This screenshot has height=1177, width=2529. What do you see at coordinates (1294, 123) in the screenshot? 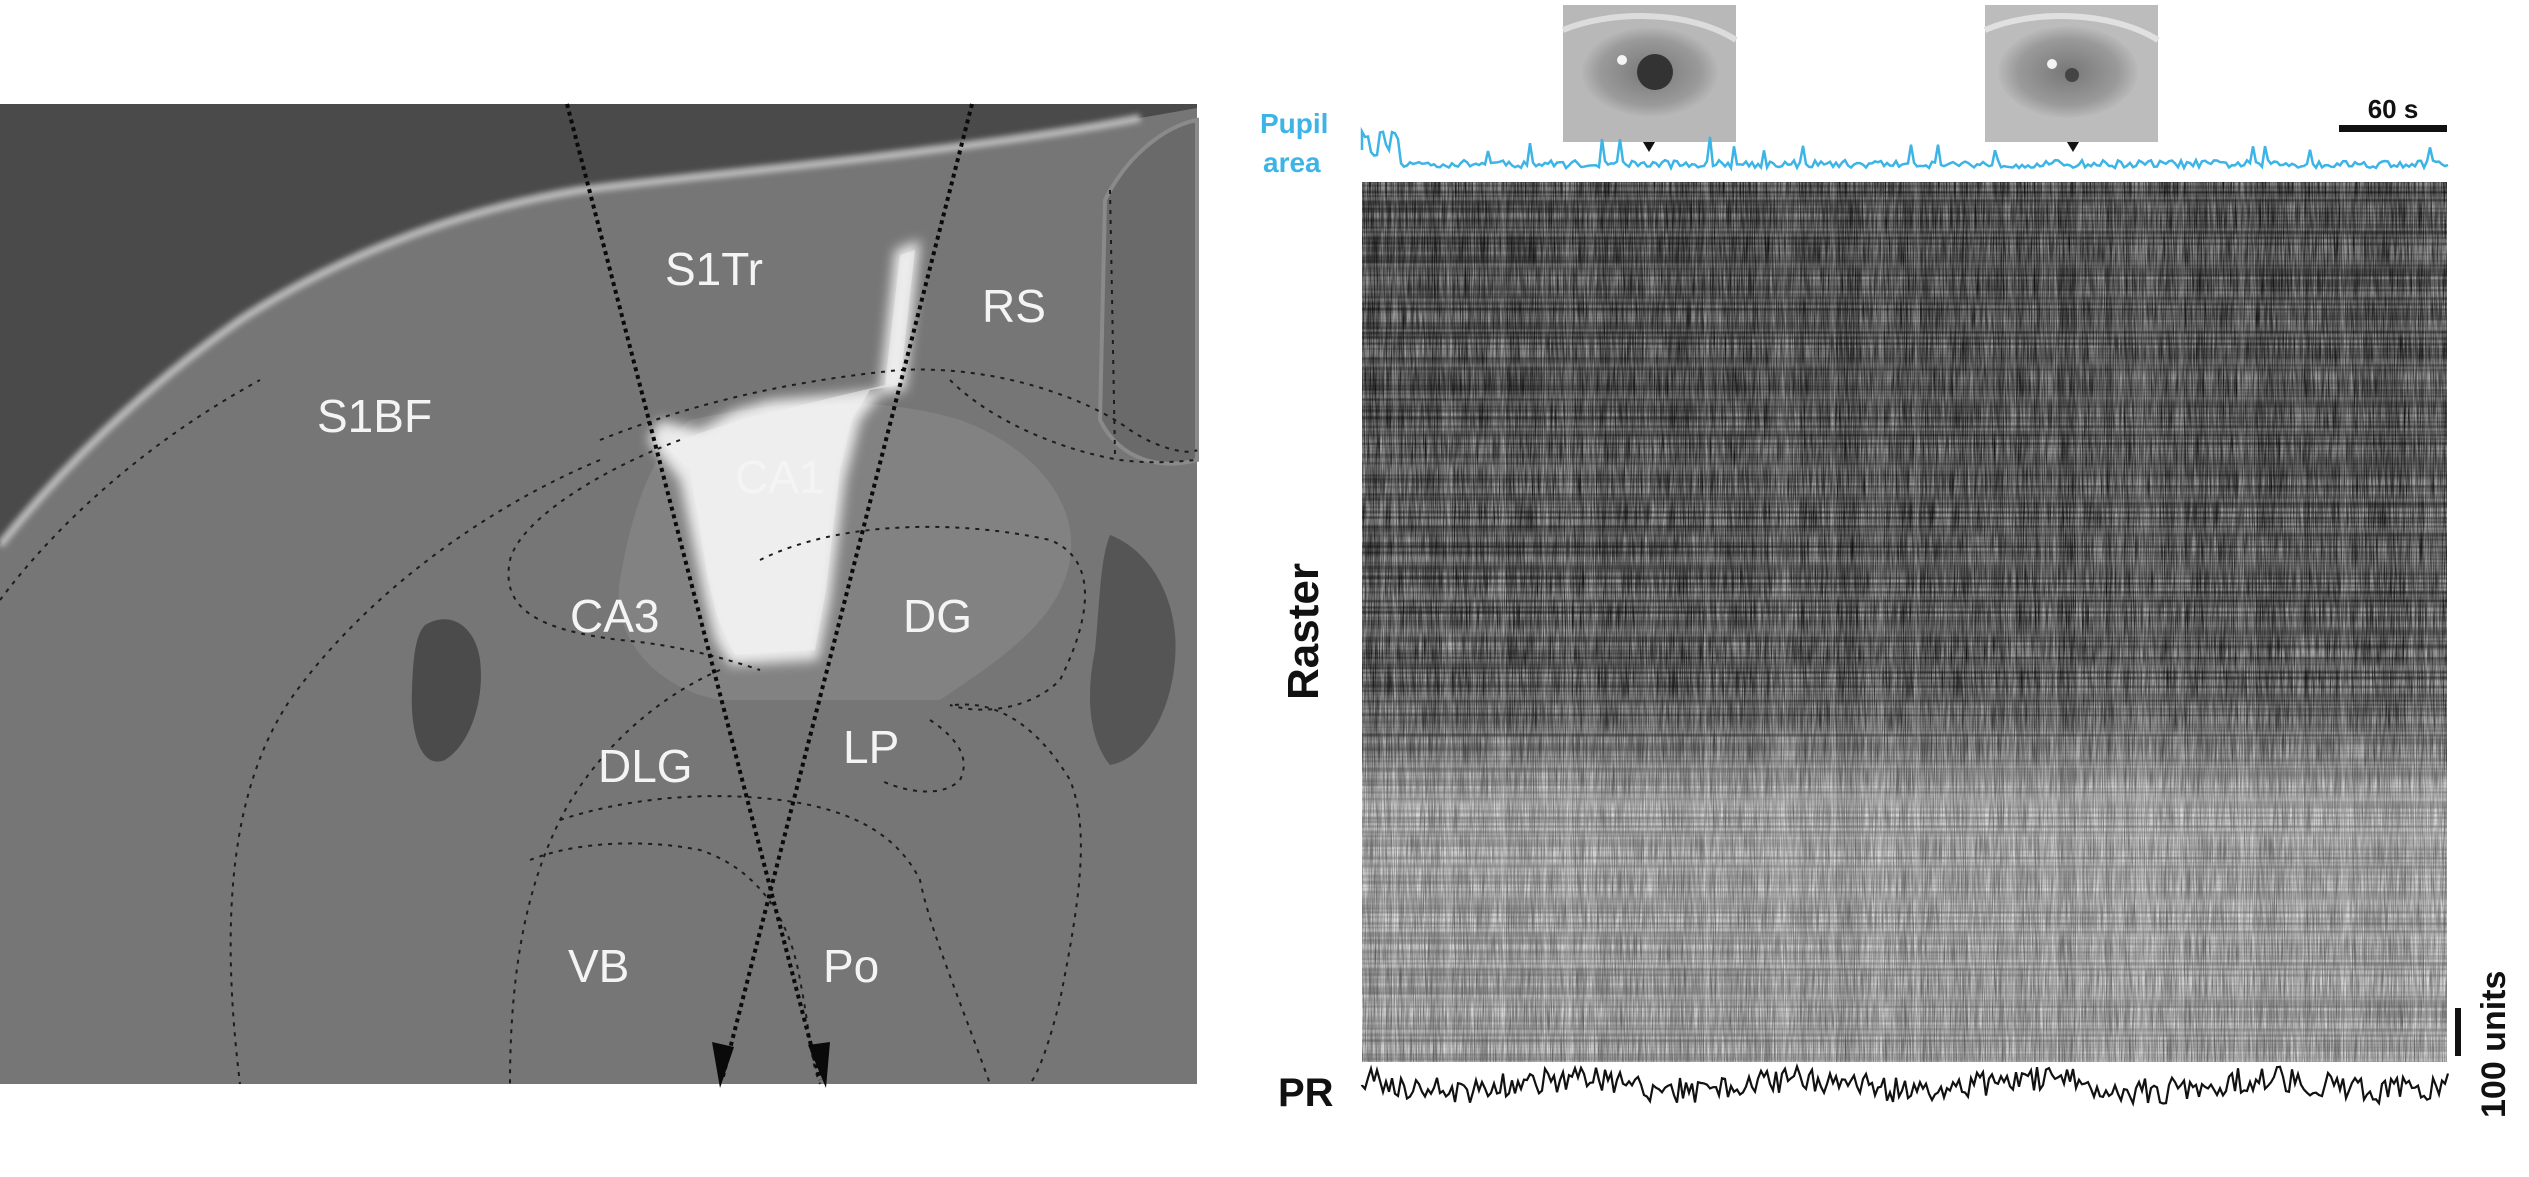
I see `pupil-label-line1: Pupil` at bounding box center [1294, 123].